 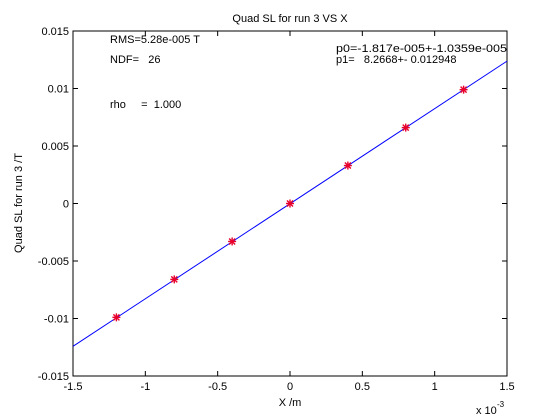 What do you see at coordinates (501, 404) in the screenshot?
I see `x-multiplier-exponent: -3` at bounding box center [501, 404].